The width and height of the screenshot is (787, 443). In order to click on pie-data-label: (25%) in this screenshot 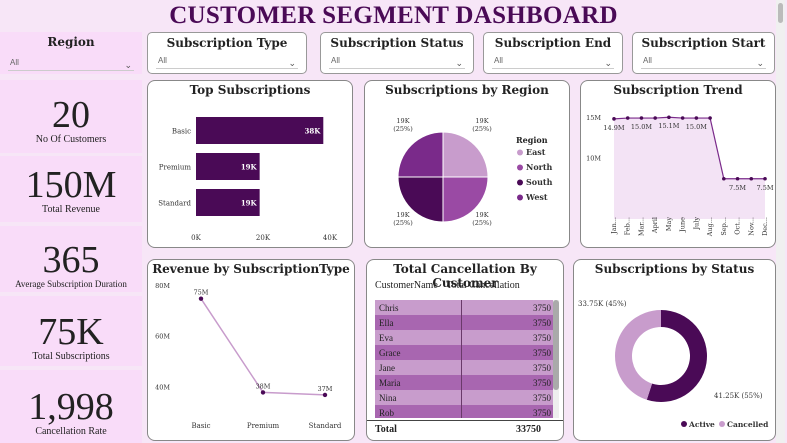, I will do `click(482, 129)`.